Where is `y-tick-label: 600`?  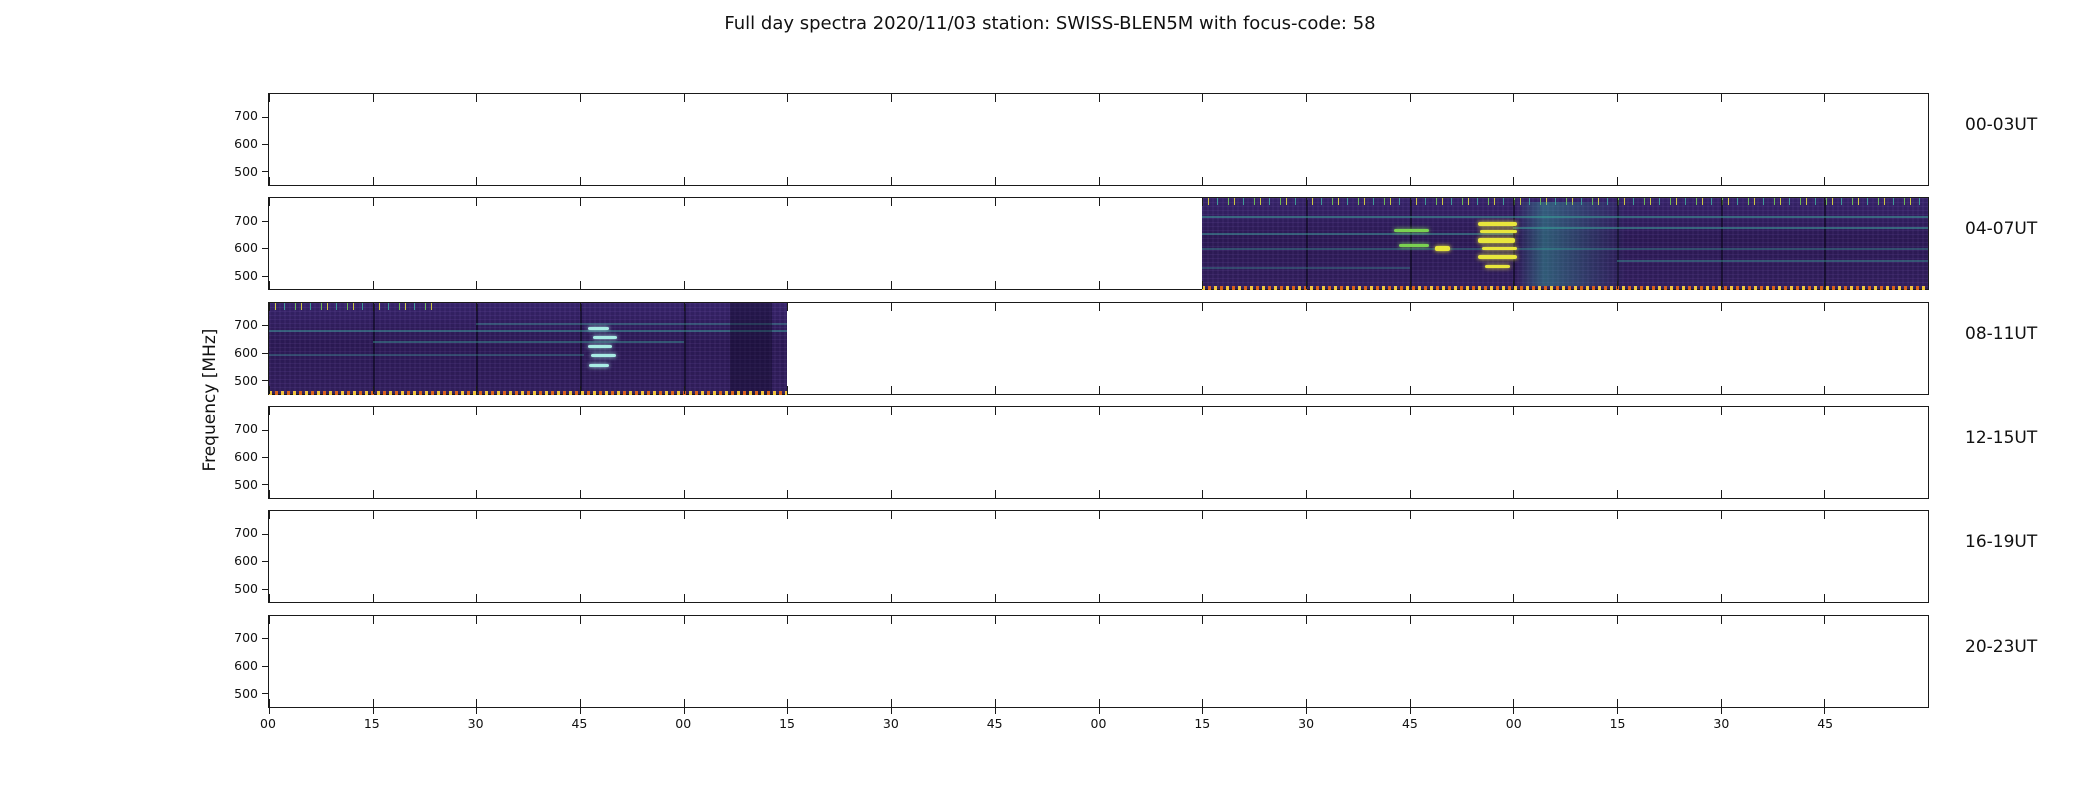
y-tick-label: 600 is located at coordinates (246, 248).